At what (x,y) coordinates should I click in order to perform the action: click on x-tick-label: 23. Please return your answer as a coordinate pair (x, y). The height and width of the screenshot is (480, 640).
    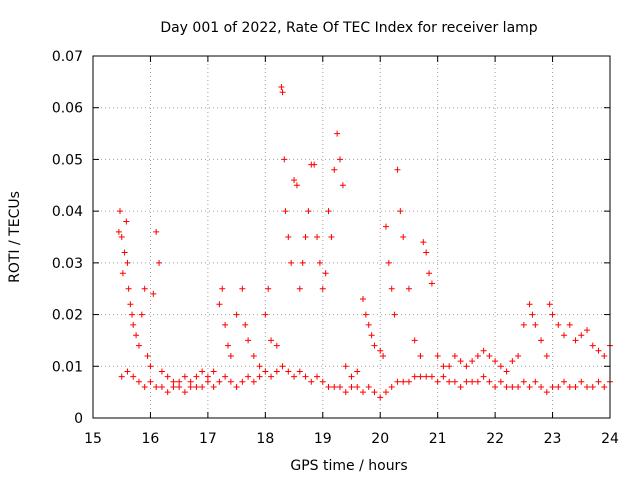
    Looking at the image, I should click on (553, 439).